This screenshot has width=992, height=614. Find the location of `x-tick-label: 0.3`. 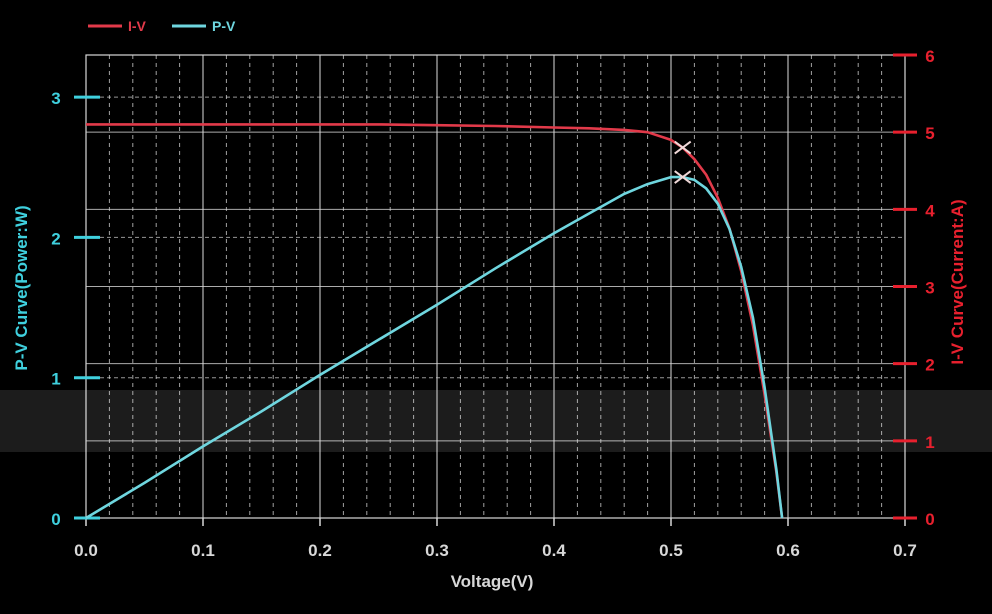

x-tick-label: 0.3 is located at coordinates (437, 550).